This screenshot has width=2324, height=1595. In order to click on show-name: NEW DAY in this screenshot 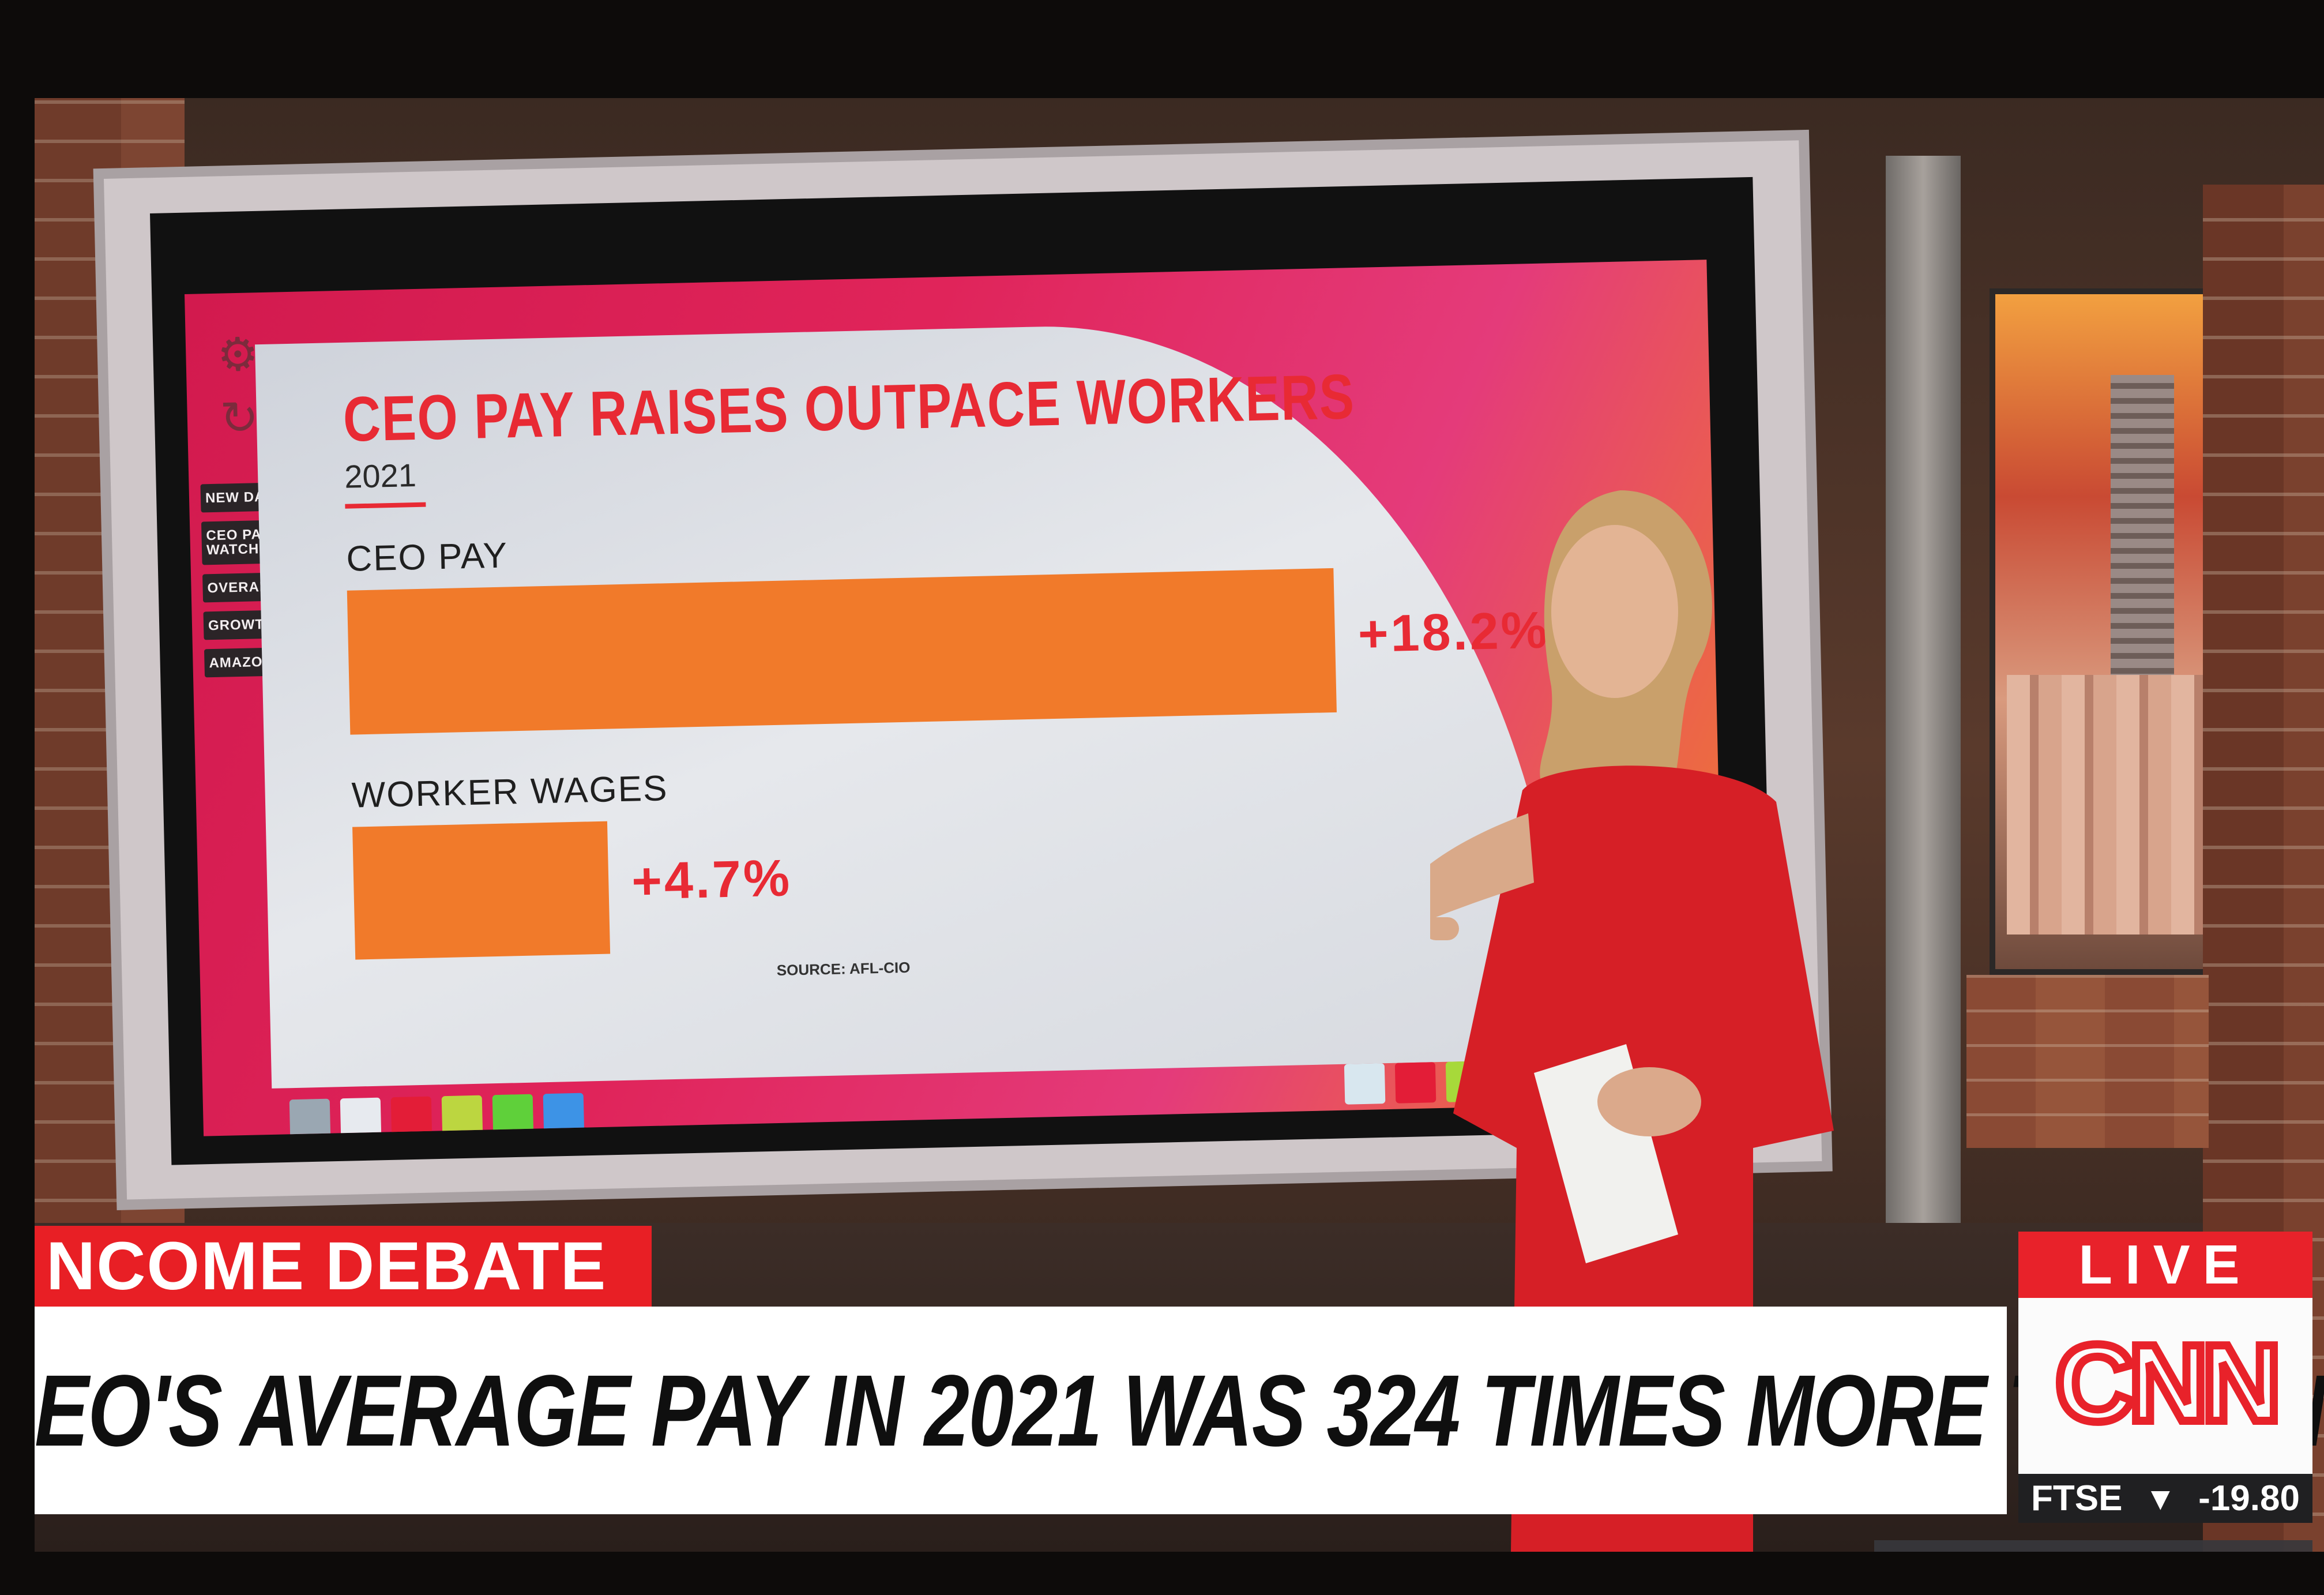, I will do `click(2093, 1546)`.